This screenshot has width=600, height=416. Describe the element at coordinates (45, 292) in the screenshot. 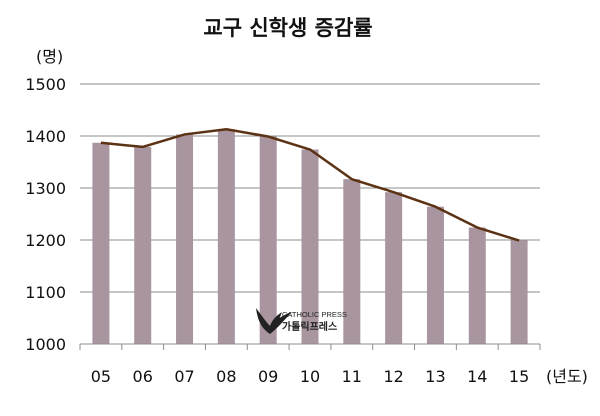

I see `y-tick-label: 1100` at that location.